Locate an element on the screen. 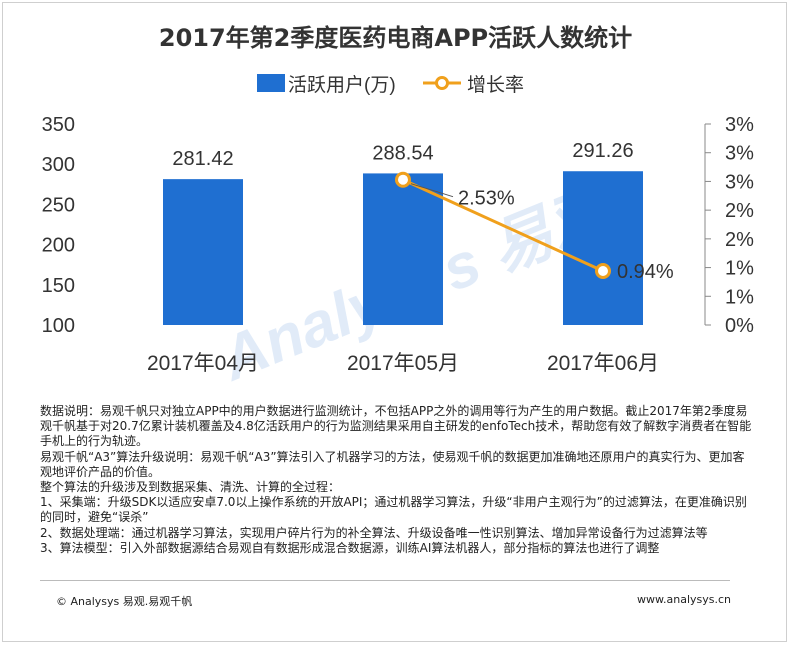 This screenshot has width=791, height=646. website-link: www.analysys.cn is located at coordinates (684, 599).